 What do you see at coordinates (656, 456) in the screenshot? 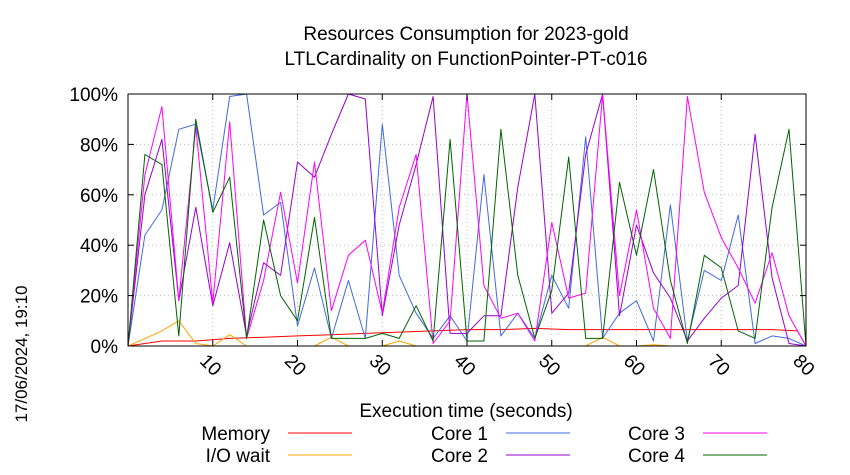
I see `legend-label-core-4: Core 4` at bounding box center [656, 456].